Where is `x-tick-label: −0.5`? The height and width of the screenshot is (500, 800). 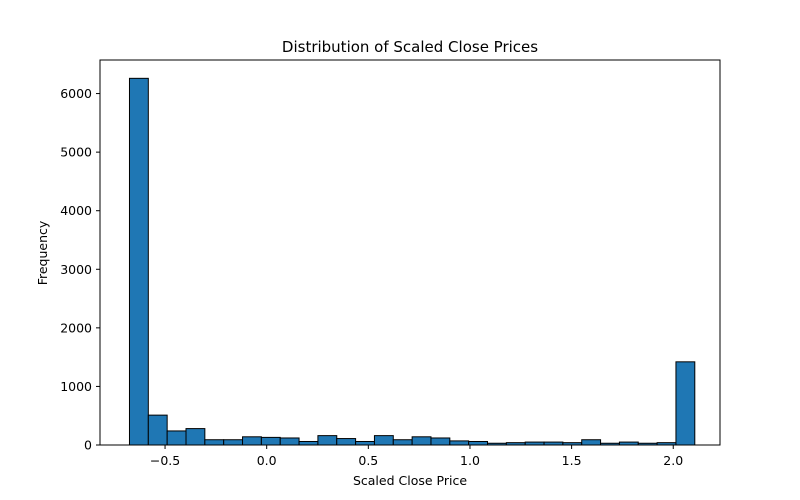
x-tick-label: −0.5 is located at coordinates (165, 460).